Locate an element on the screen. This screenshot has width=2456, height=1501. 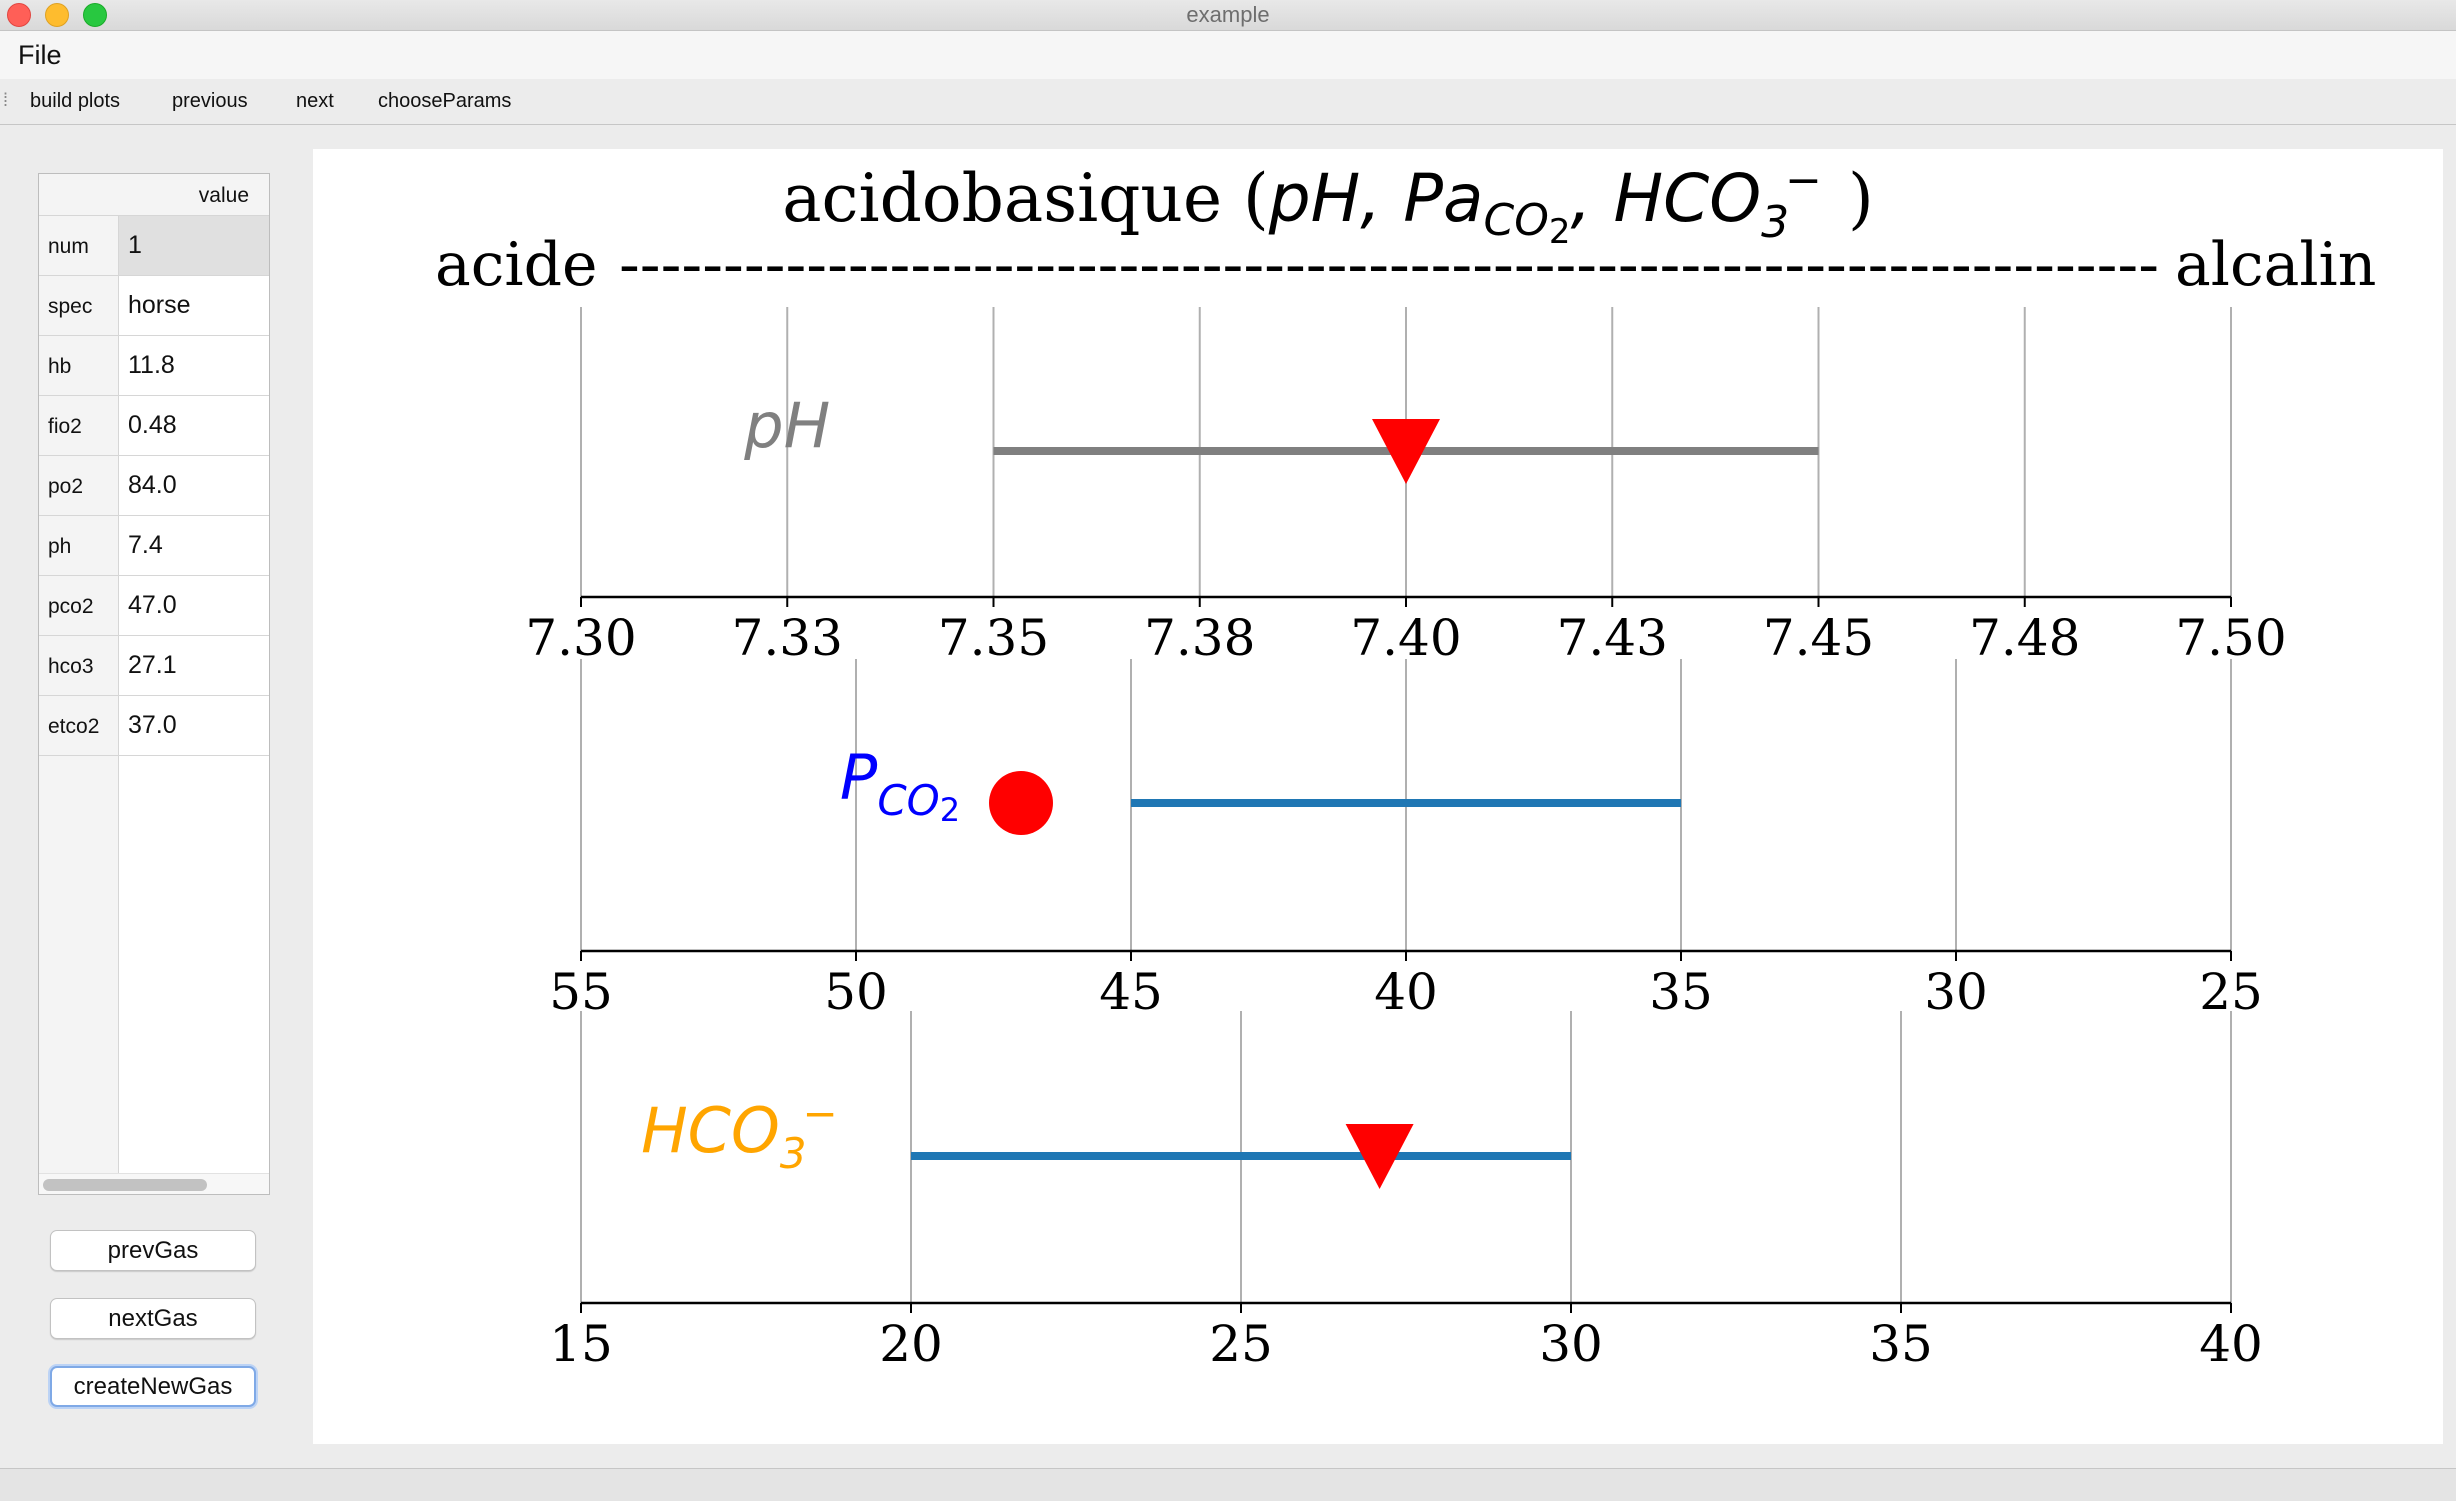
panel-label: pH is located at coordinates (786, 425).